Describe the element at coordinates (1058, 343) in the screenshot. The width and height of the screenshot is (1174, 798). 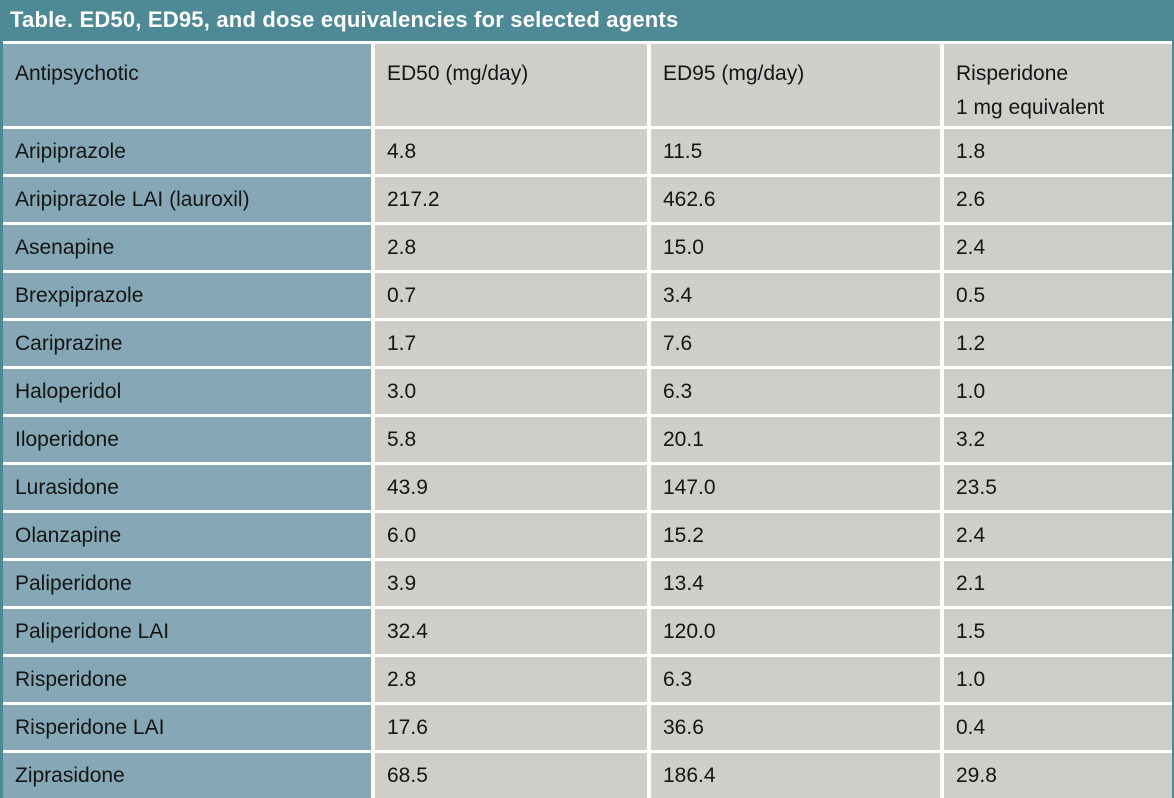
I see `risperidone-eq-cell: 1.2` at that location.